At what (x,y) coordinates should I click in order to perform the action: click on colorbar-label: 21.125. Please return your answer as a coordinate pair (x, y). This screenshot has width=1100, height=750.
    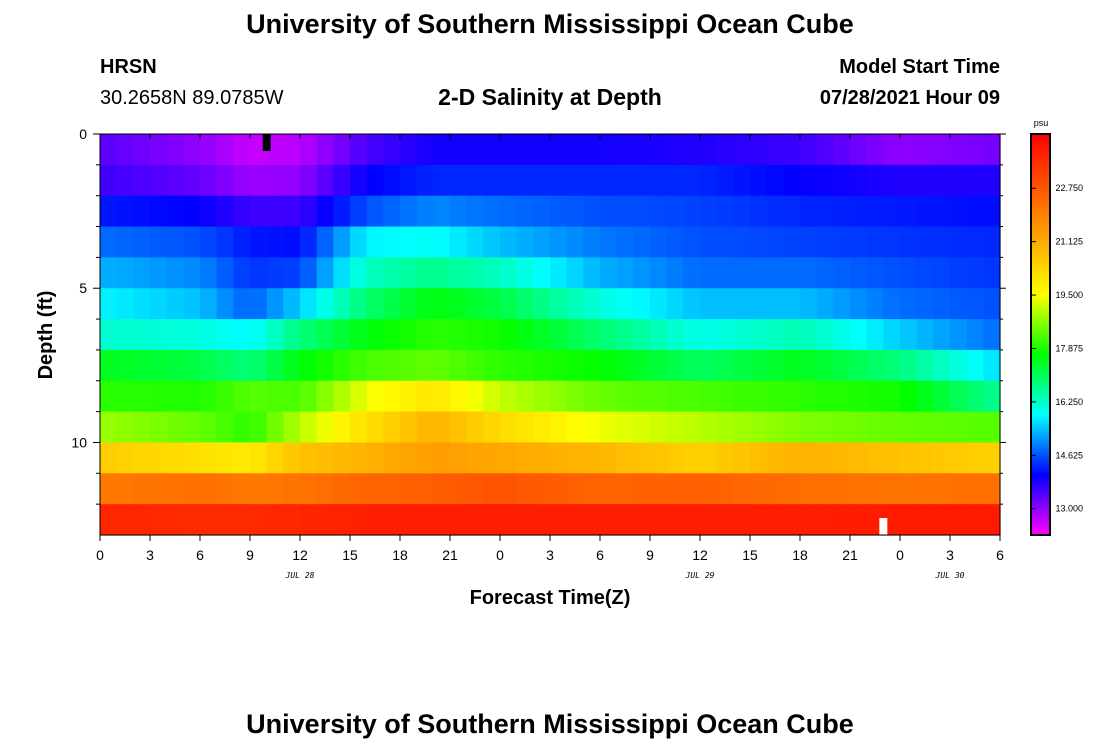
    Looking at the image, I should click on (1069, 242).